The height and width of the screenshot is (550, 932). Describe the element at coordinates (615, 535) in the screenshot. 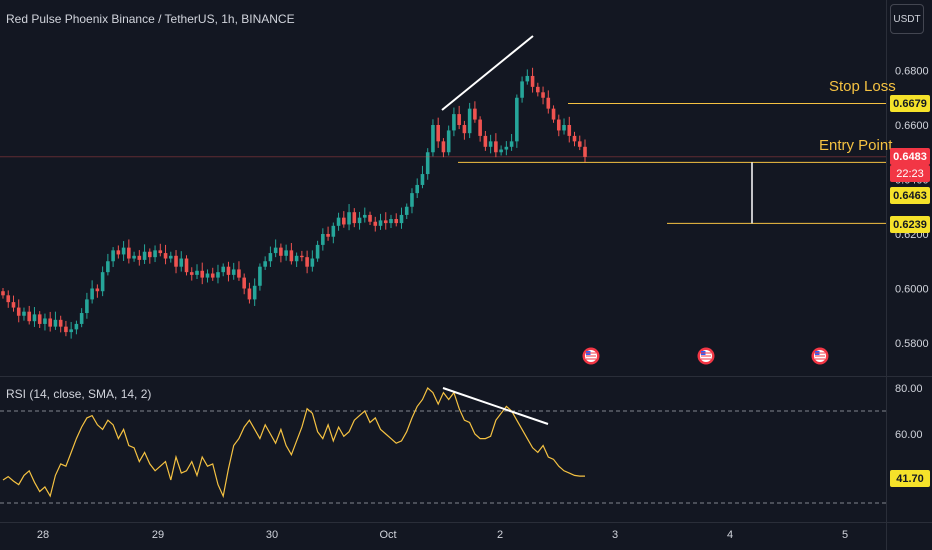

I see `time-tick-label: 3` at that location.